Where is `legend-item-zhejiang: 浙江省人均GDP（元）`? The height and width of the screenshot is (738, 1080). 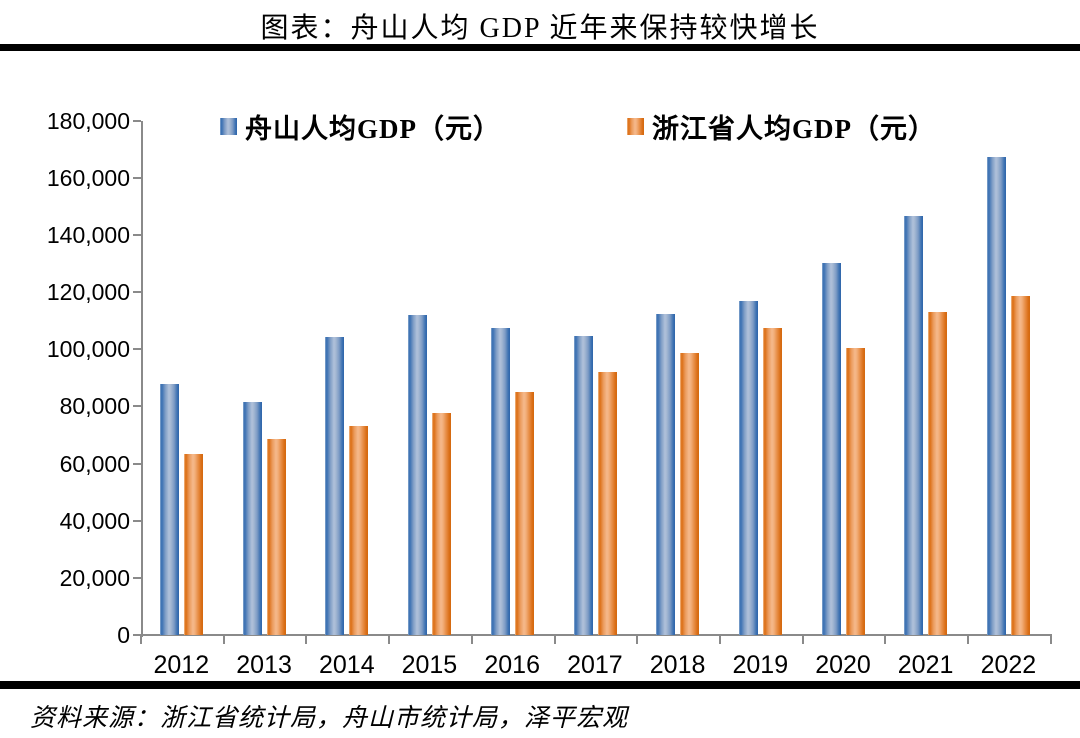
legend-item-zhejiang: 浙江省人均GDP（元） is located at coordinates (781, 126).